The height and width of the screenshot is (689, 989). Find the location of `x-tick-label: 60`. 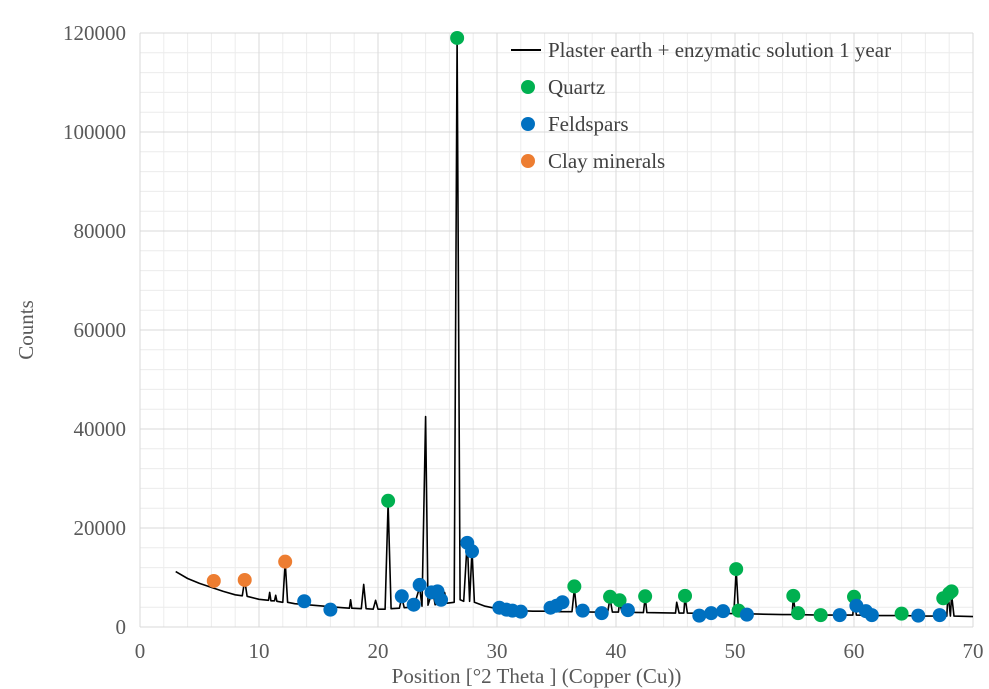

x-tick-label: 60 is located at coordinates (854, 651).